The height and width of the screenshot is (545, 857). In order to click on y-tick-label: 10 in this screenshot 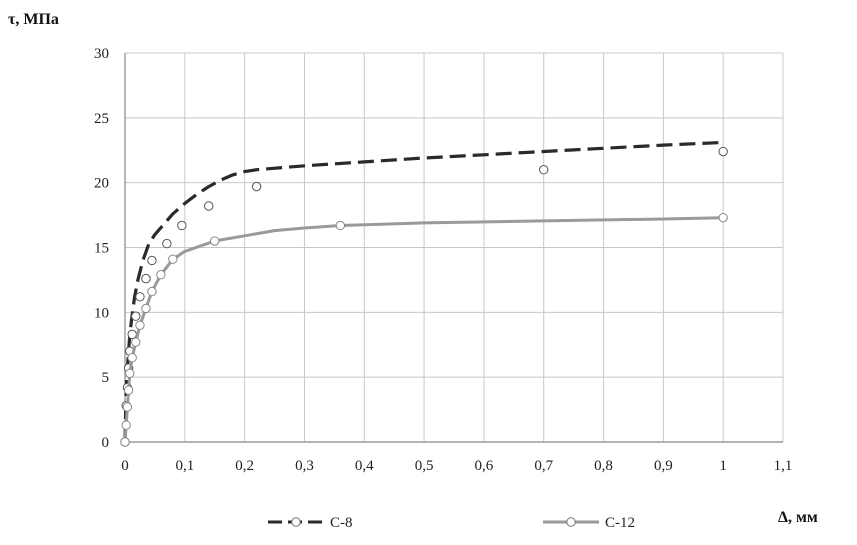, I will do `click(101, 313)`.